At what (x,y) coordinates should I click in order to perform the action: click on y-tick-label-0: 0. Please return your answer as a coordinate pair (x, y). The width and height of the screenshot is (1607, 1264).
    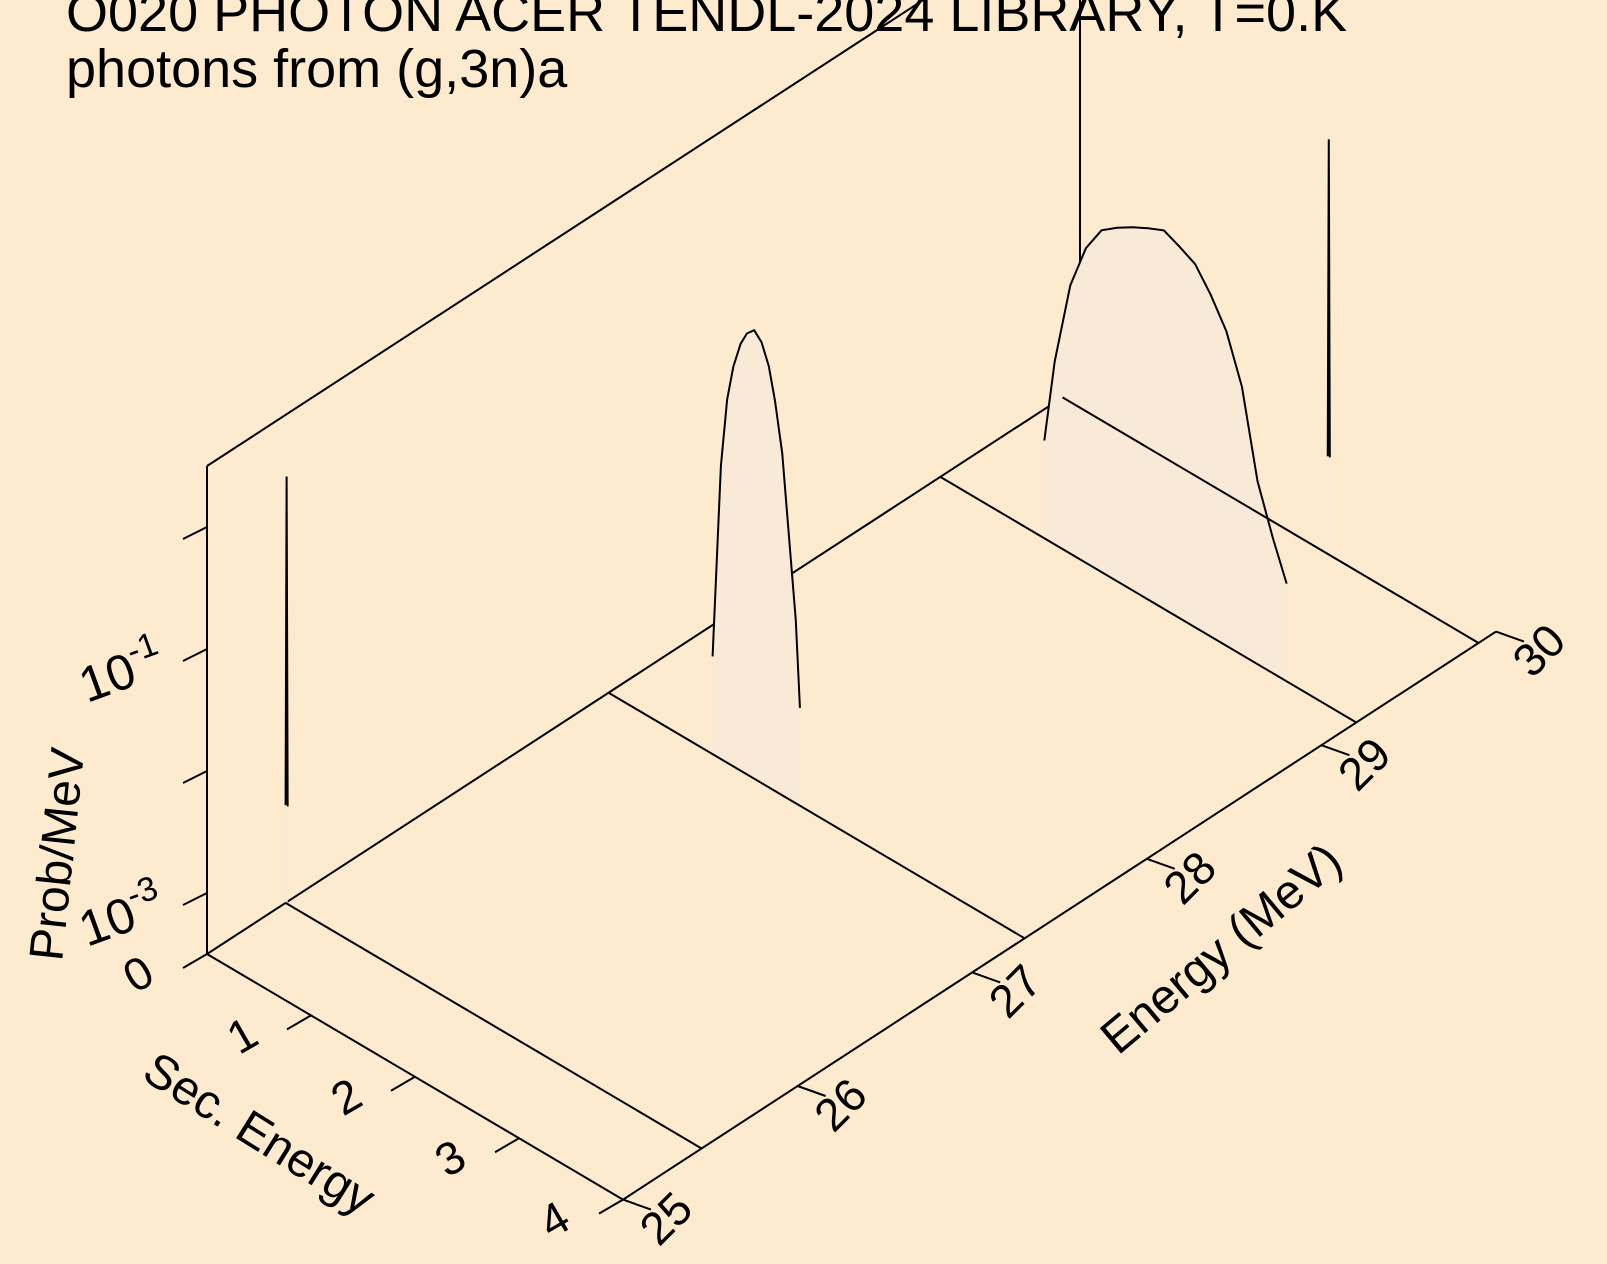
    Looking at the image, I should click on (138, 974).